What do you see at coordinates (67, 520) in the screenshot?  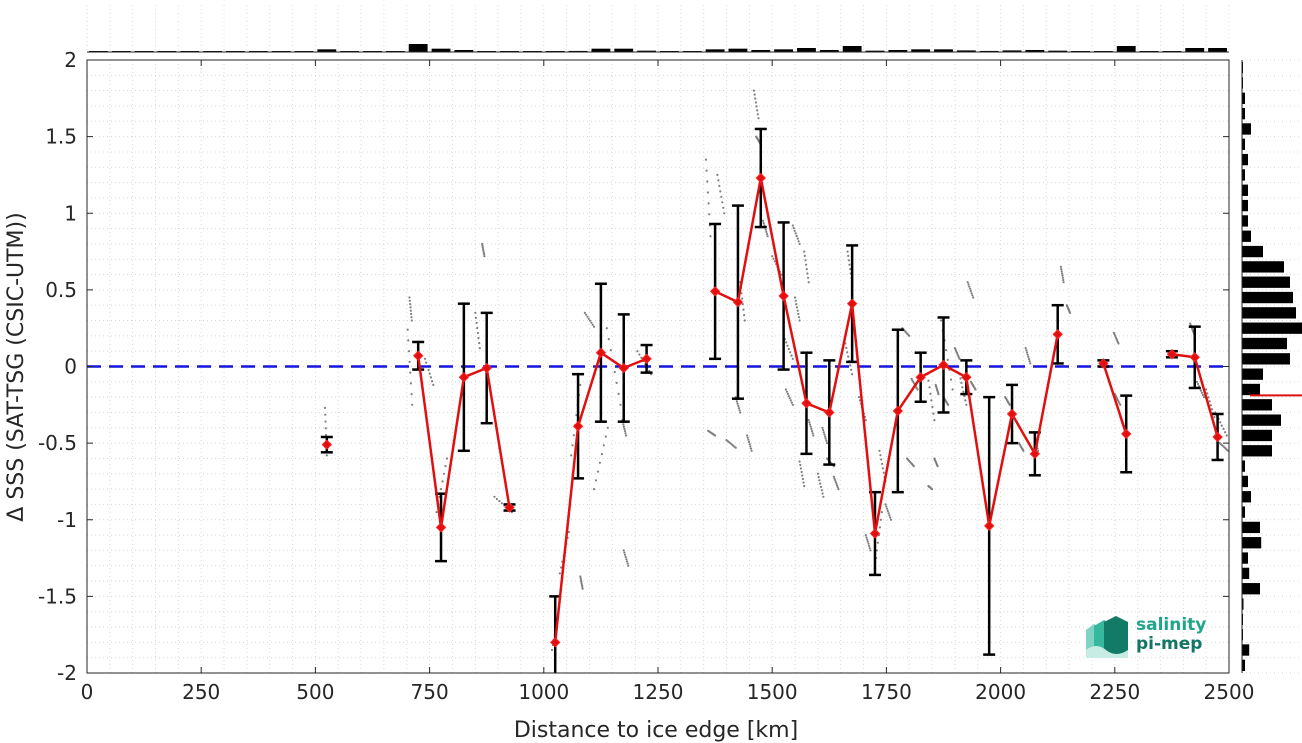 I see `y-tick-label: -1` at bounding box center [67, 520].